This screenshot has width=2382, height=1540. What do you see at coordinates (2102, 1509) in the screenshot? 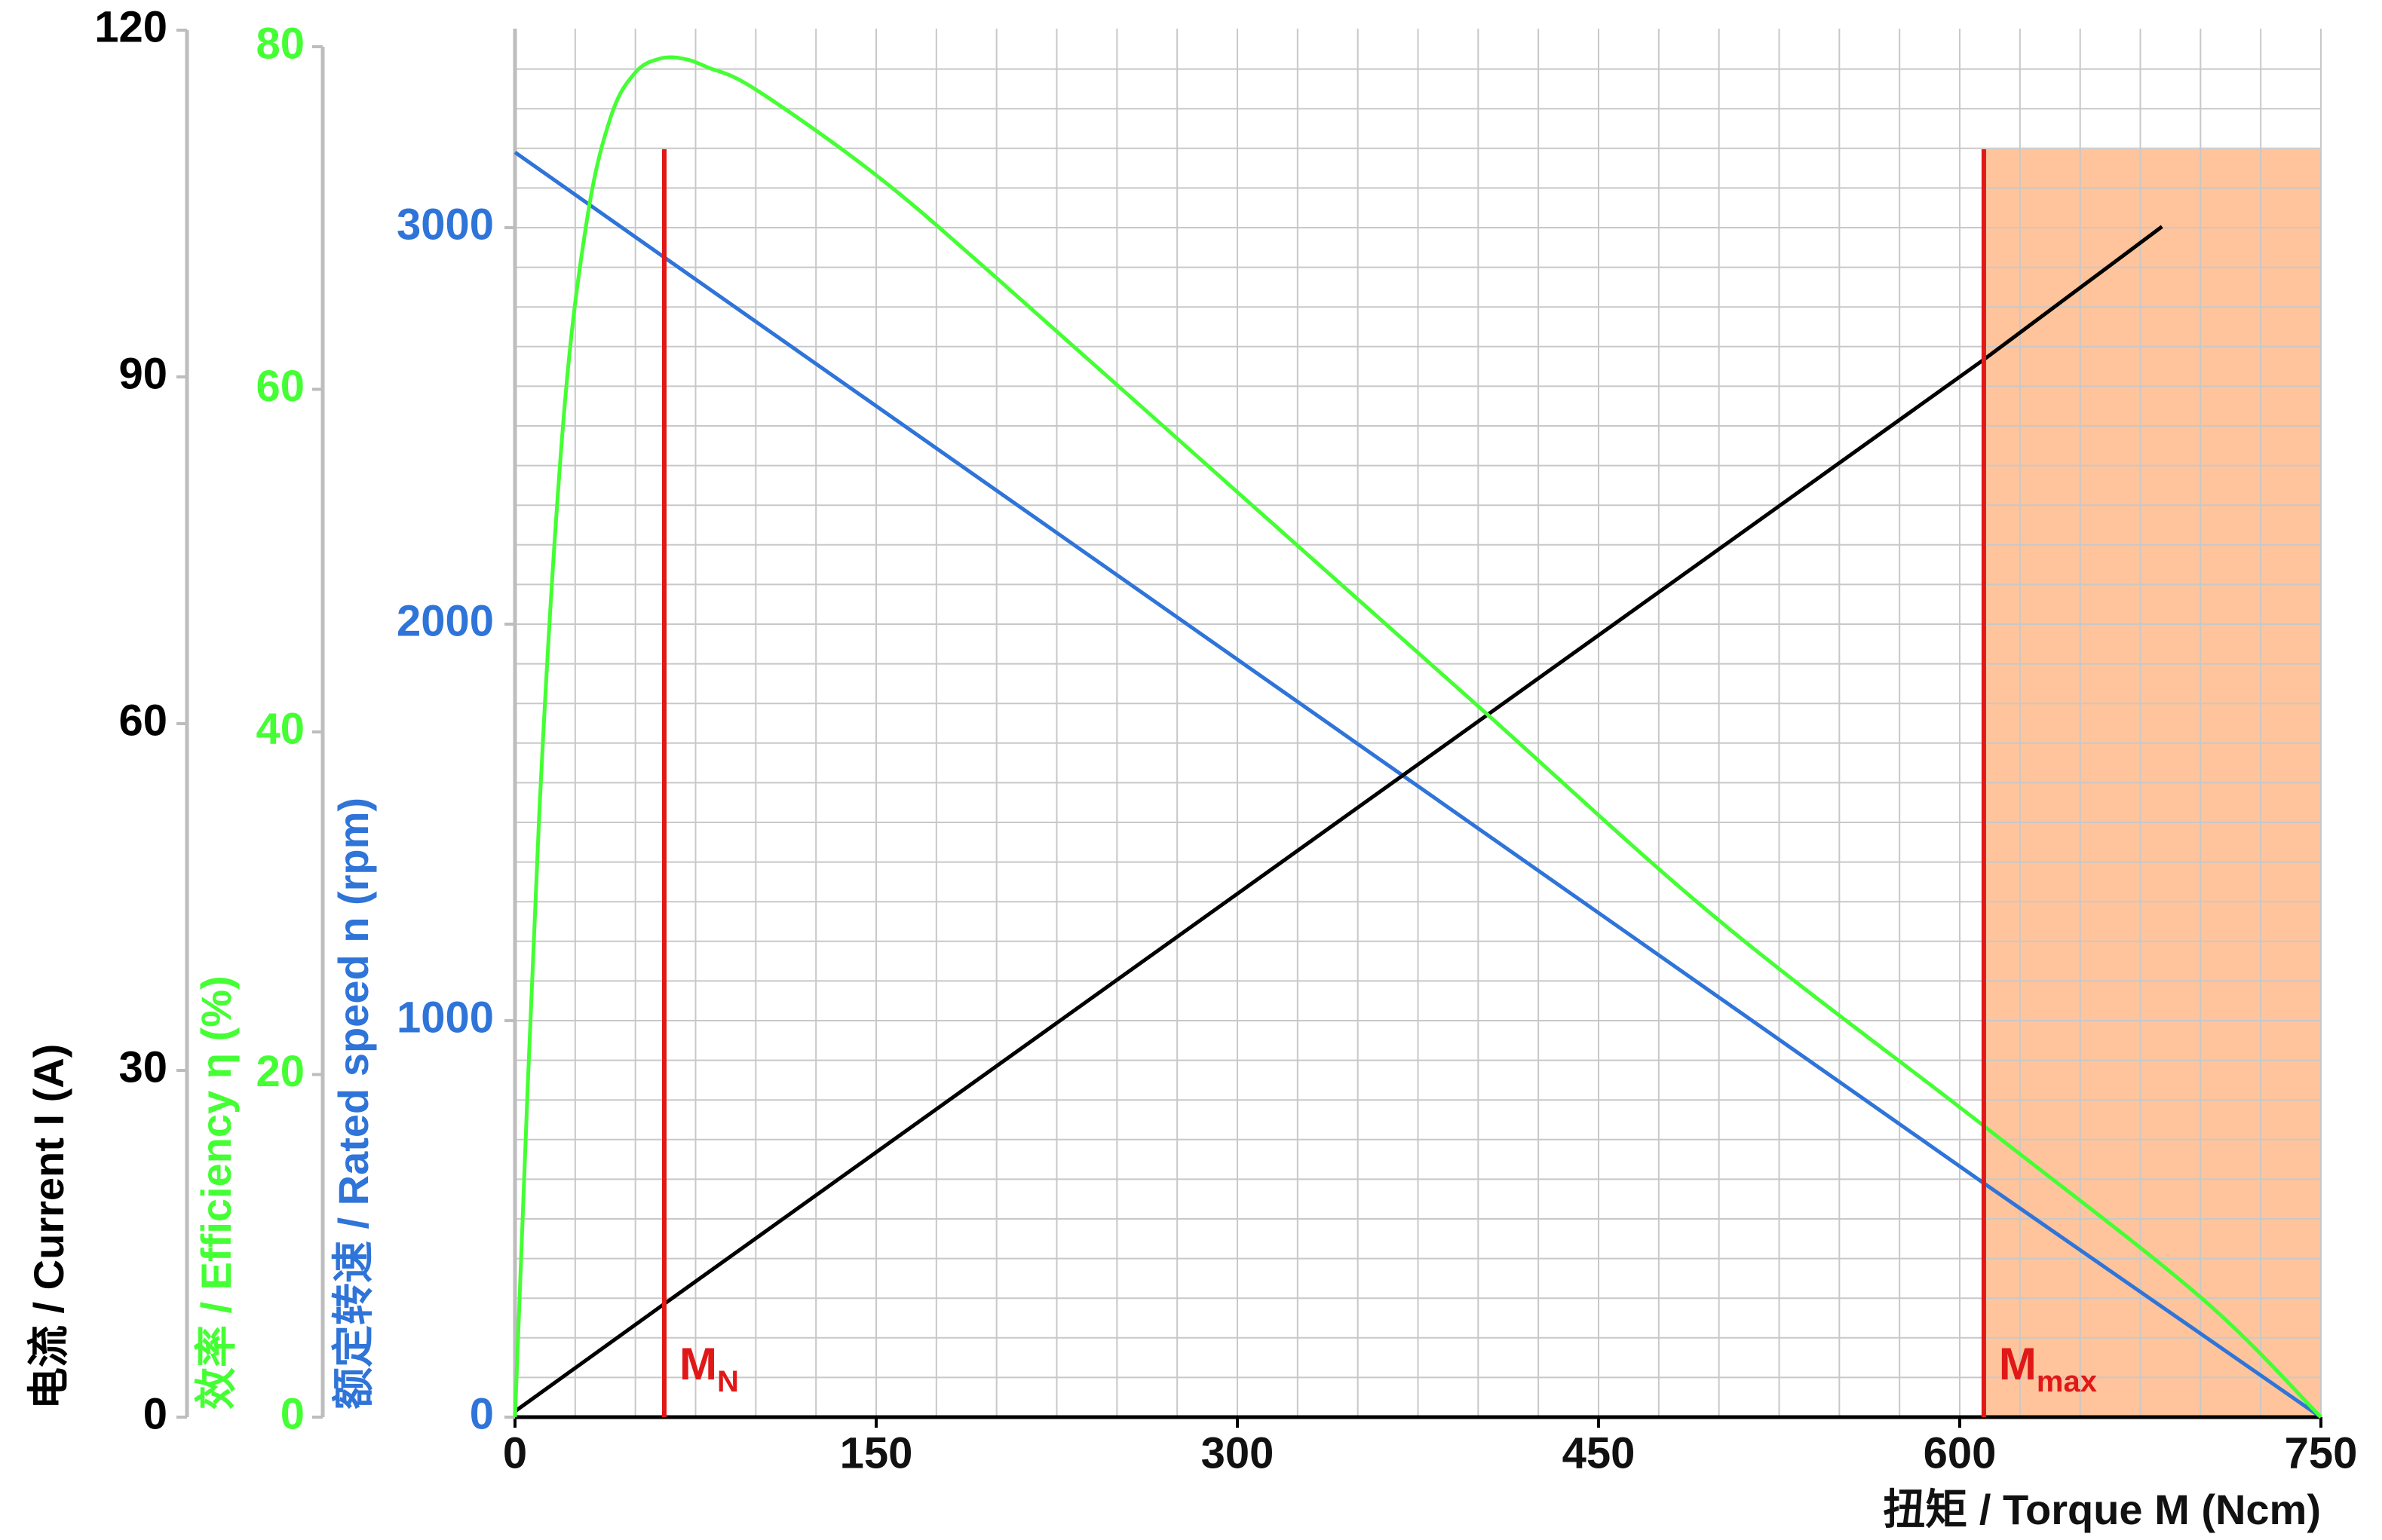
I see `x-axis-title: 扭矩 / Torque M (Ncm)` at bounding box center [2102, 1509].